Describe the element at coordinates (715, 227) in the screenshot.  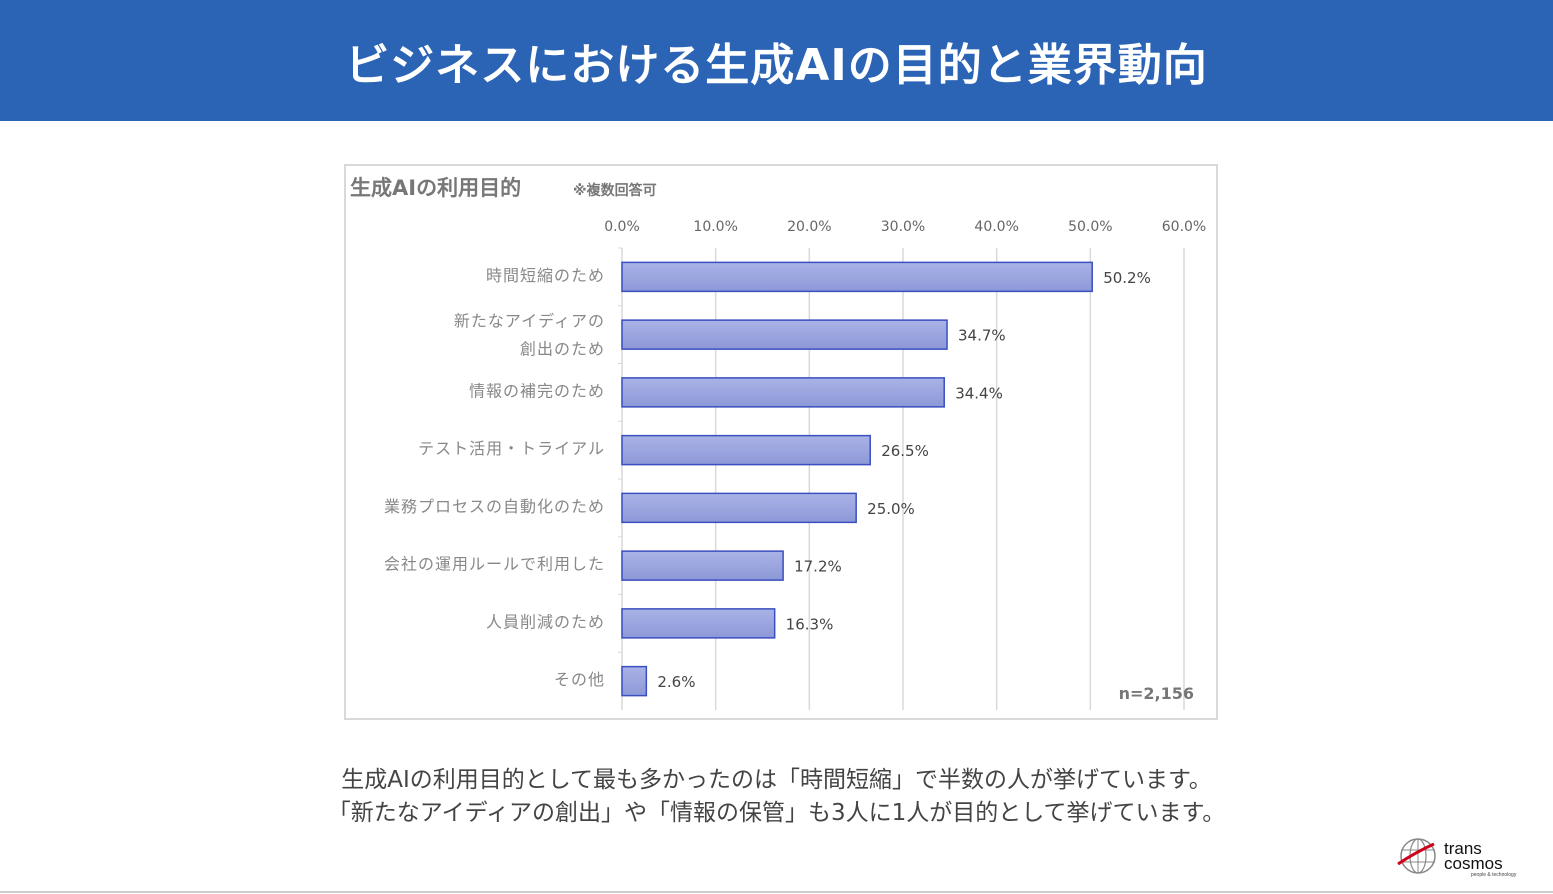
I see `x-tick-label: 10.0%` at that location.